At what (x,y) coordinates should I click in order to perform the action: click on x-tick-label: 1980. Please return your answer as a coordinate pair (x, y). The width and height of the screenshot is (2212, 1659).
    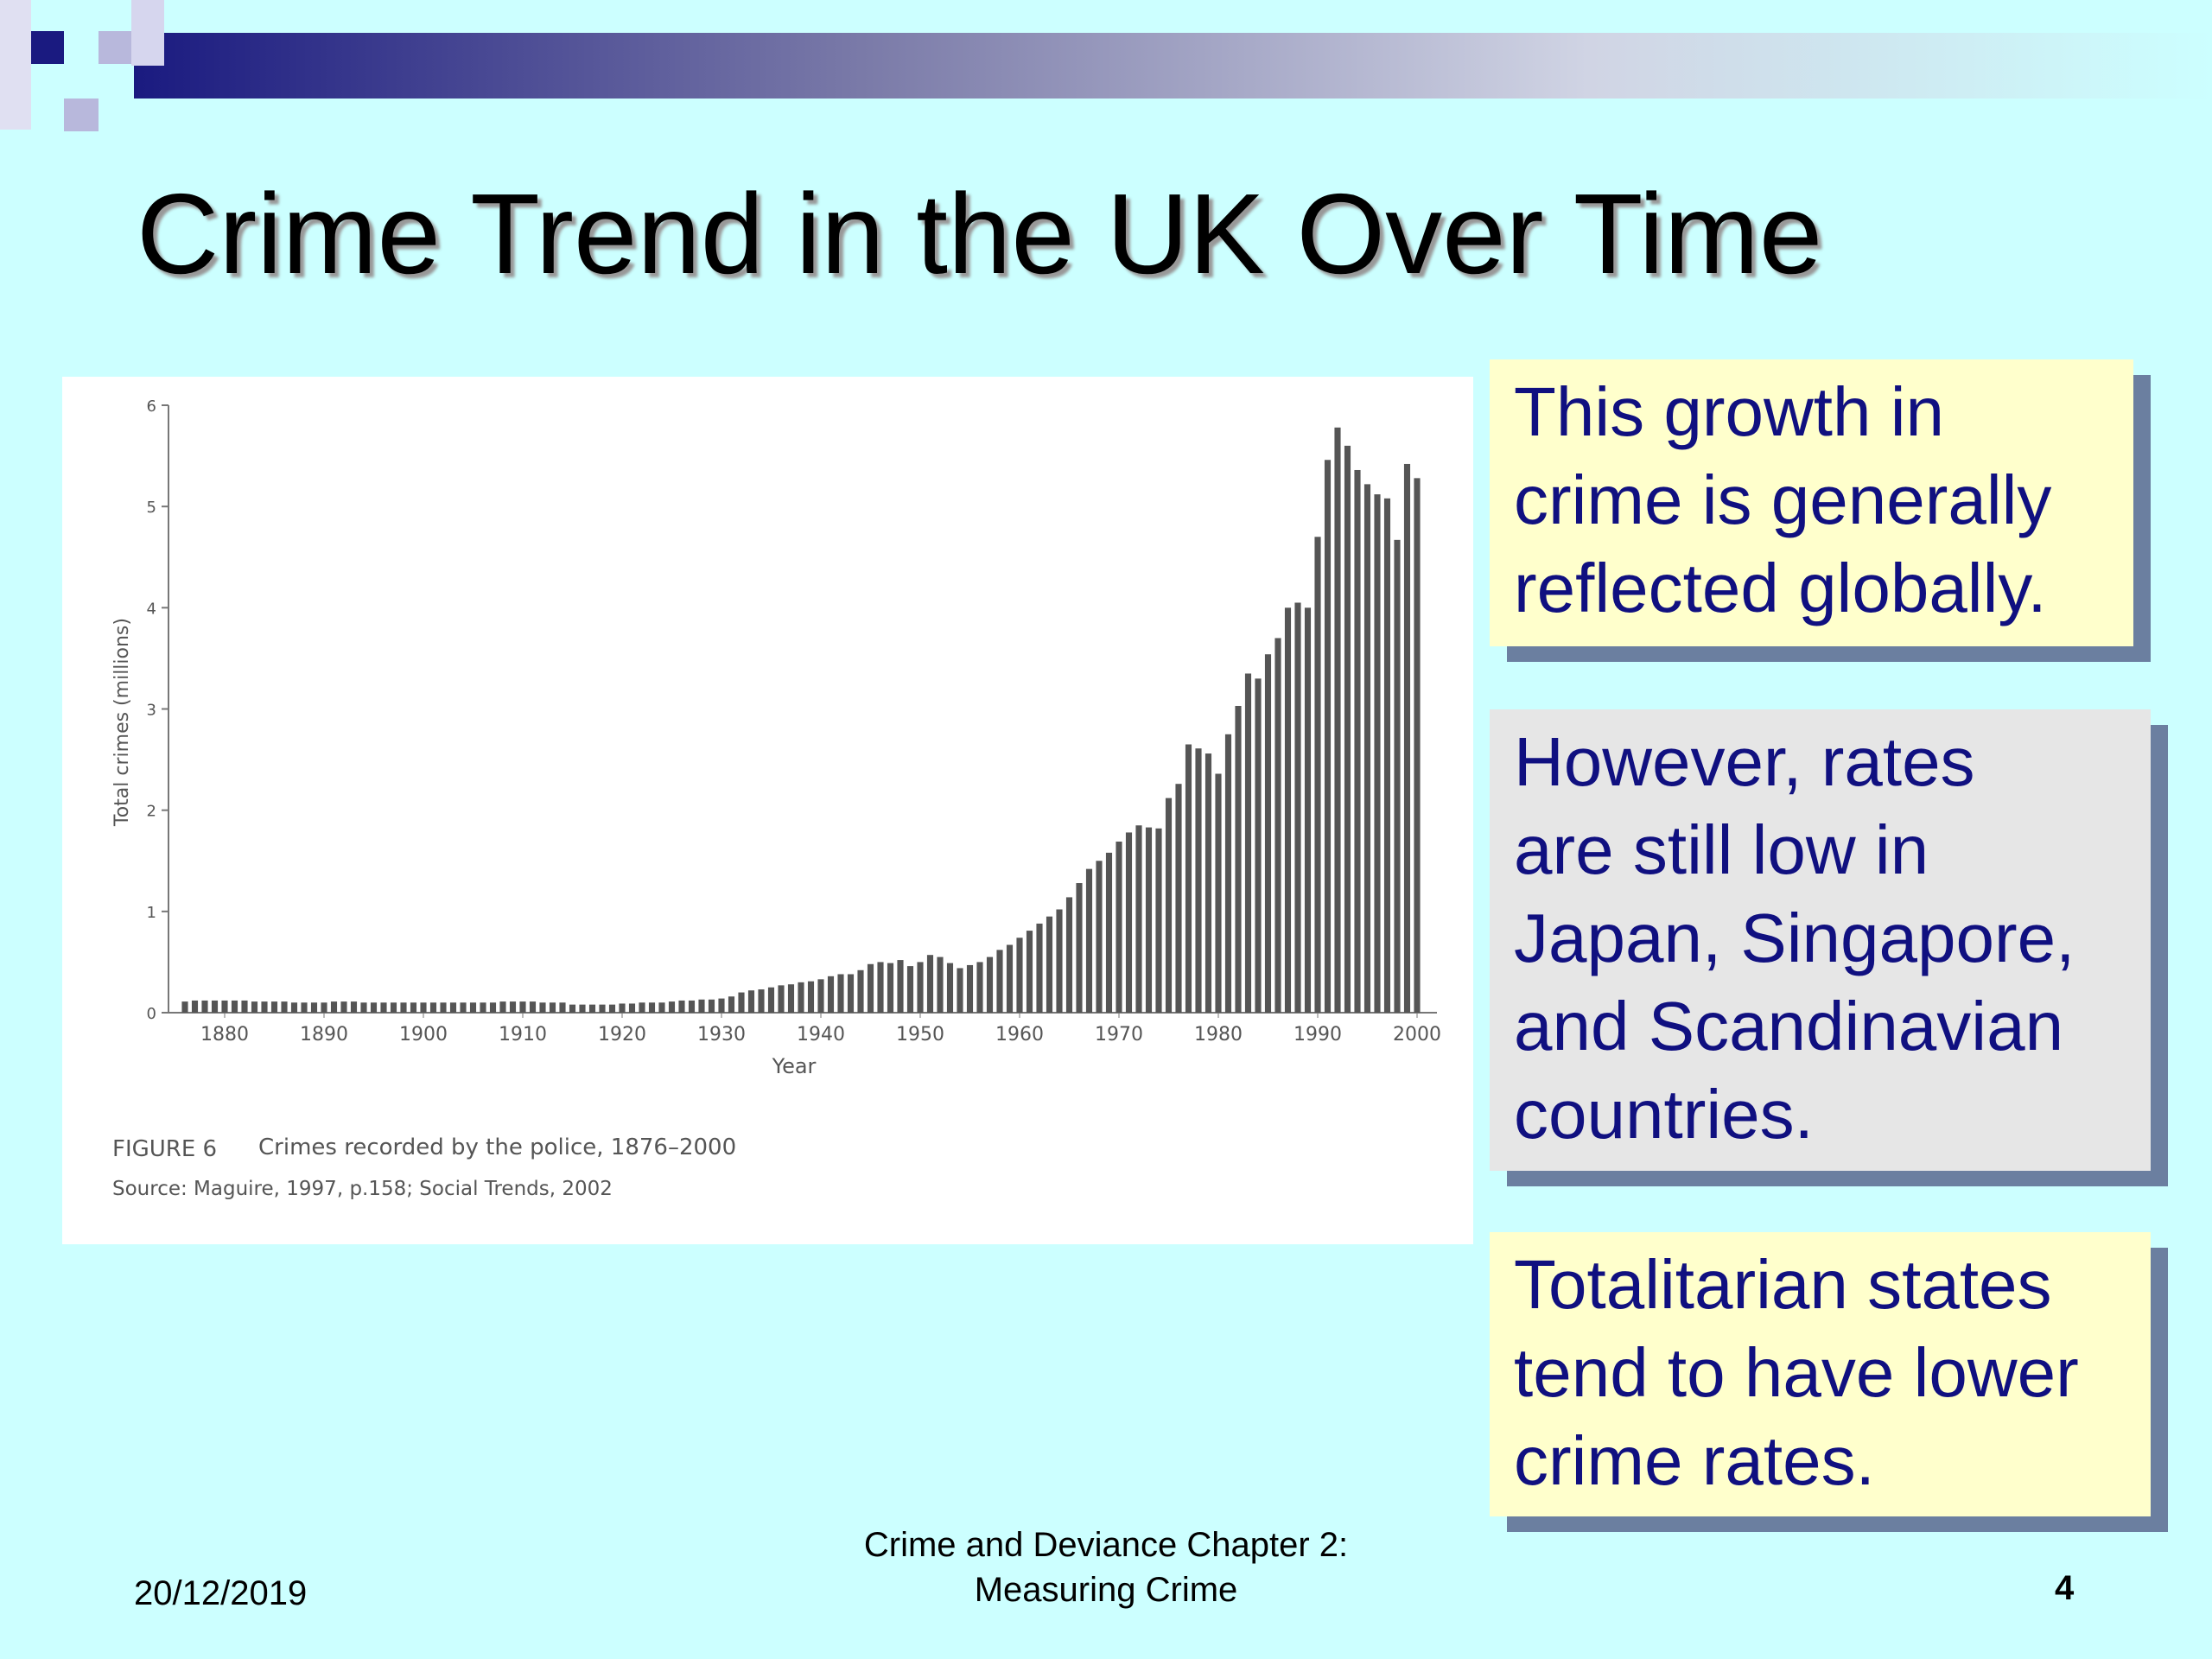
    Looking at the image, I should click on (1218, 1035).